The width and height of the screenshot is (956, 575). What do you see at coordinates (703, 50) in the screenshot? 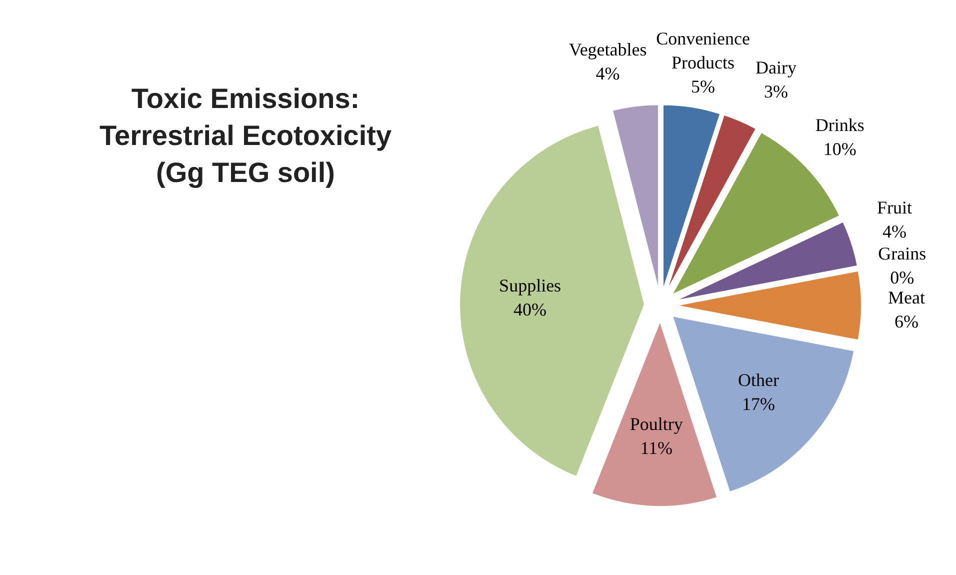
I see `slice-label: Convenience Products` at bounding box center [703, 50].